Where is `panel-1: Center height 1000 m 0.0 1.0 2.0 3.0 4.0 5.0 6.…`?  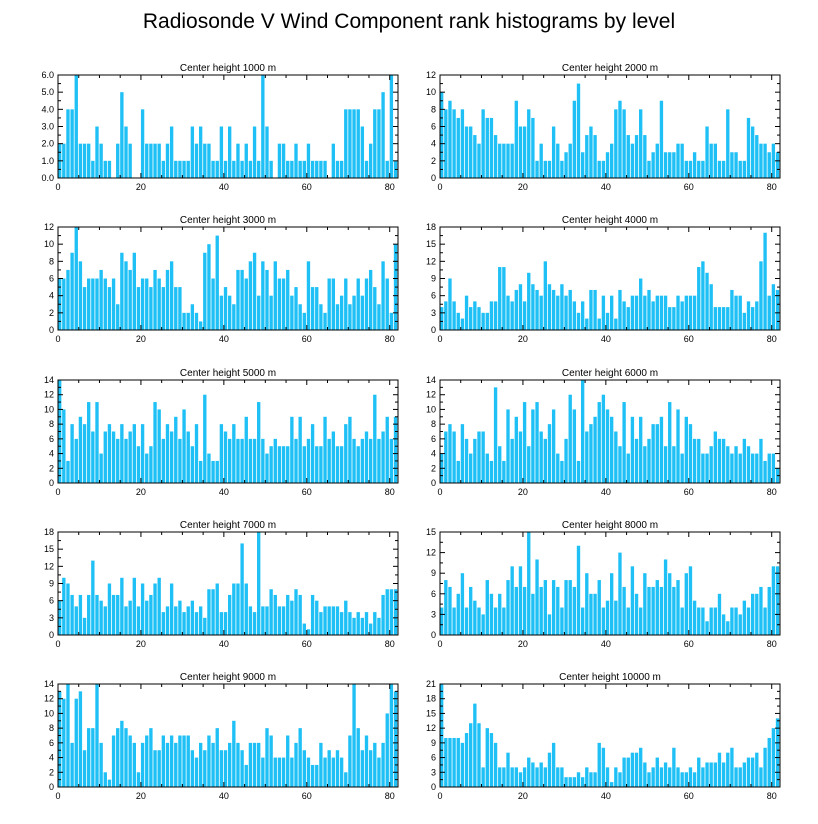
panel-1: Center height 1000 m 0.0 1.0 2.0 3.0 4.0 5.0 6.… is located at coordinates (220, 127).